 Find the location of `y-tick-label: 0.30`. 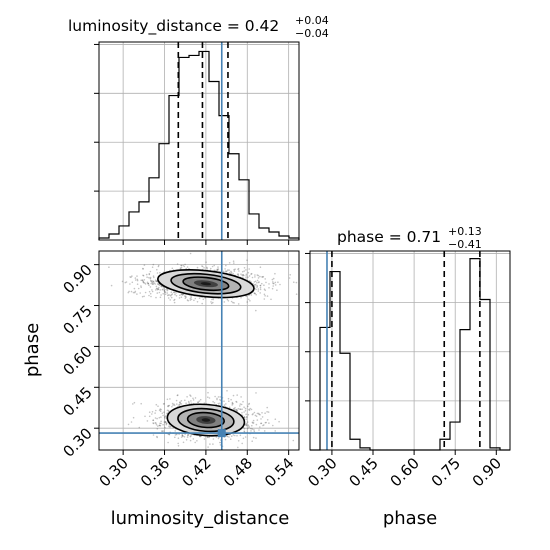

y-tick-label: 0.30 is located at coordinates (77, 442).